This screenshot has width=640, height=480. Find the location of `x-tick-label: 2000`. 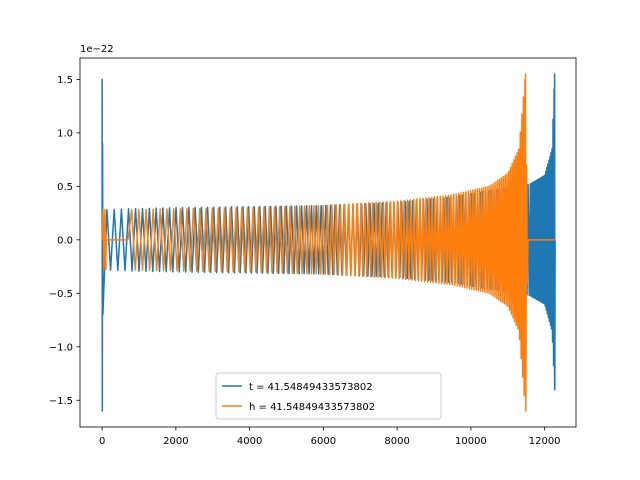

x-tick-label: 2000 is located at coordinates (175, 441).